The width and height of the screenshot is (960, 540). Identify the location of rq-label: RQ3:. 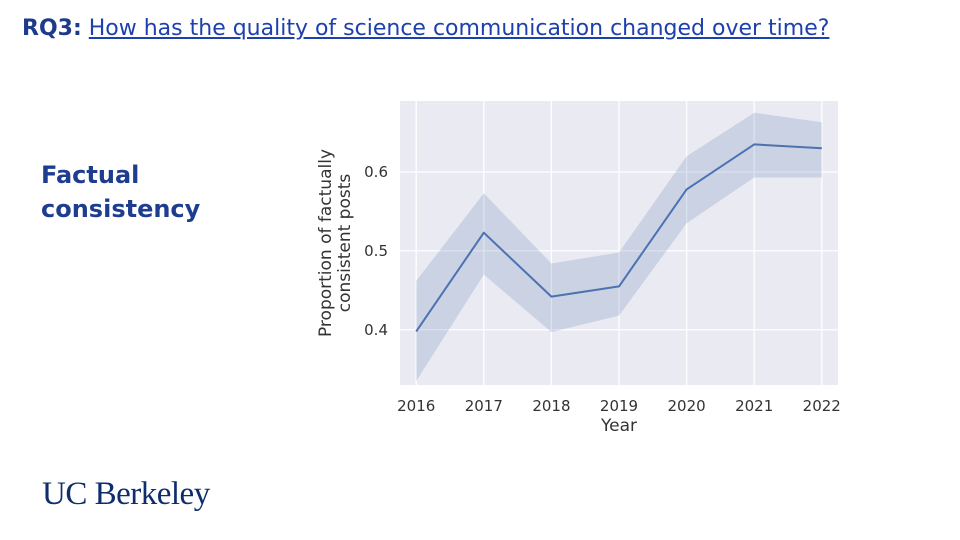
(52, 28).